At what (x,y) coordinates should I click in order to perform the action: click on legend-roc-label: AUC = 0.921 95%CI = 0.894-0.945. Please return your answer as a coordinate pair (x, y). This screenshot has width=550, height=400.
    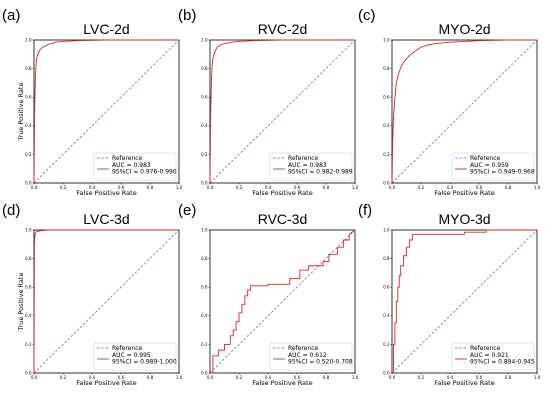
    Looking at the image, I should click on (502, 359).